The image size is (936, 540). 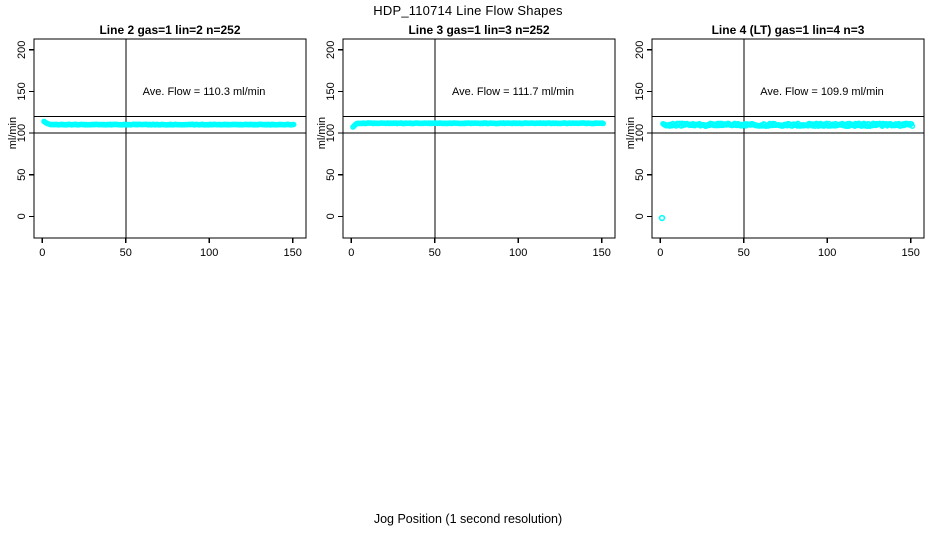 What do you see at coordinates (788, 30) in the screenshot?
I see `panel-title: Line 4 (LT) gas=1 lin=4 n=3` at bounding box center [788, 30].